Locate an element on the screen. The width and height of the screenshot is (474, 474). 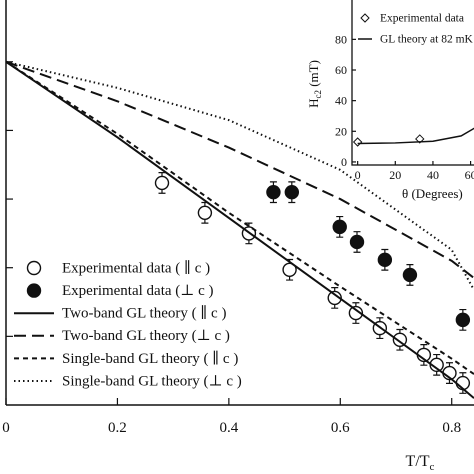
inset-y-label-sub: c2 is located at coordinates (318, 94).